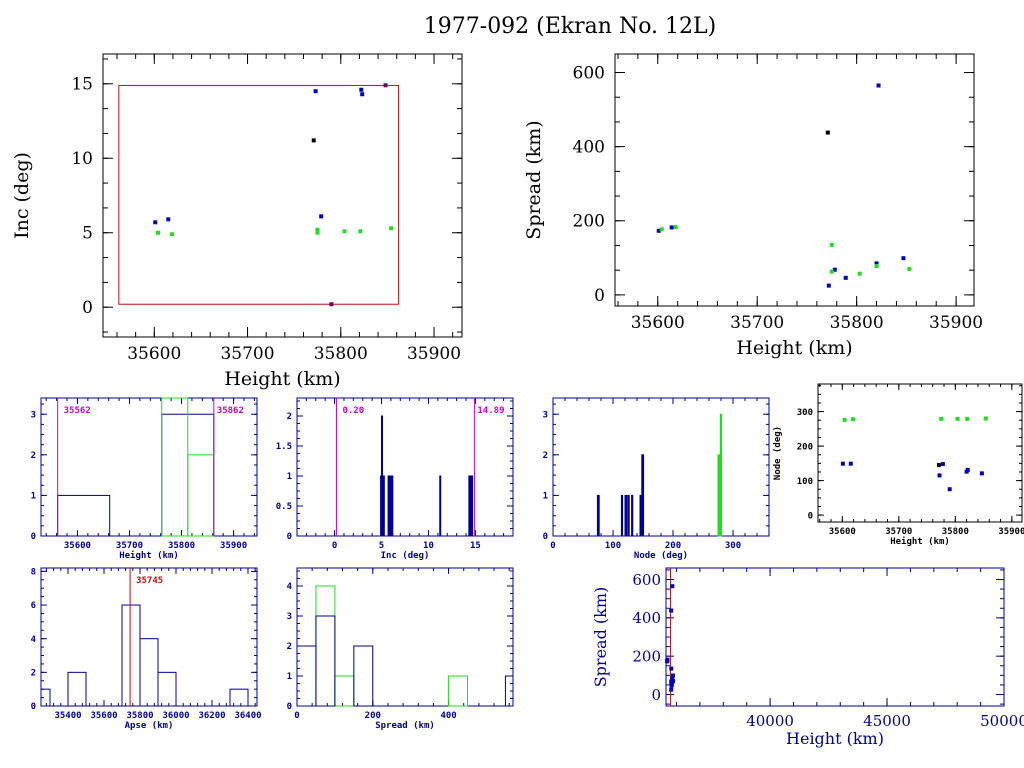  What do you see at coordinates (259, 194) in the screenshot?
I see `range-box` at bounding box center [259, 194].